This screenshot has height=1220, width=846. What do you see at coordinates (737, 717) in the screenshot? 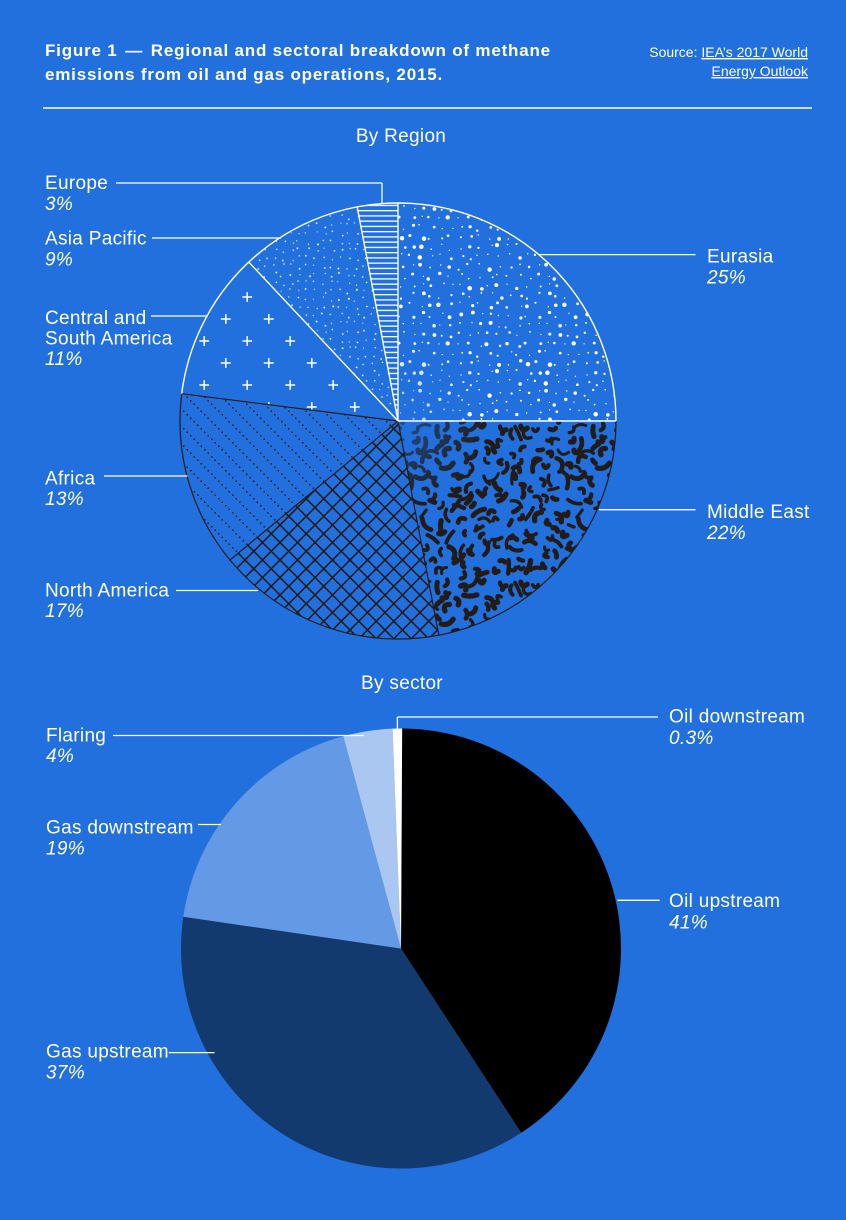
I see `svg-text: Oil downstream` at bounding box center [737, 717].